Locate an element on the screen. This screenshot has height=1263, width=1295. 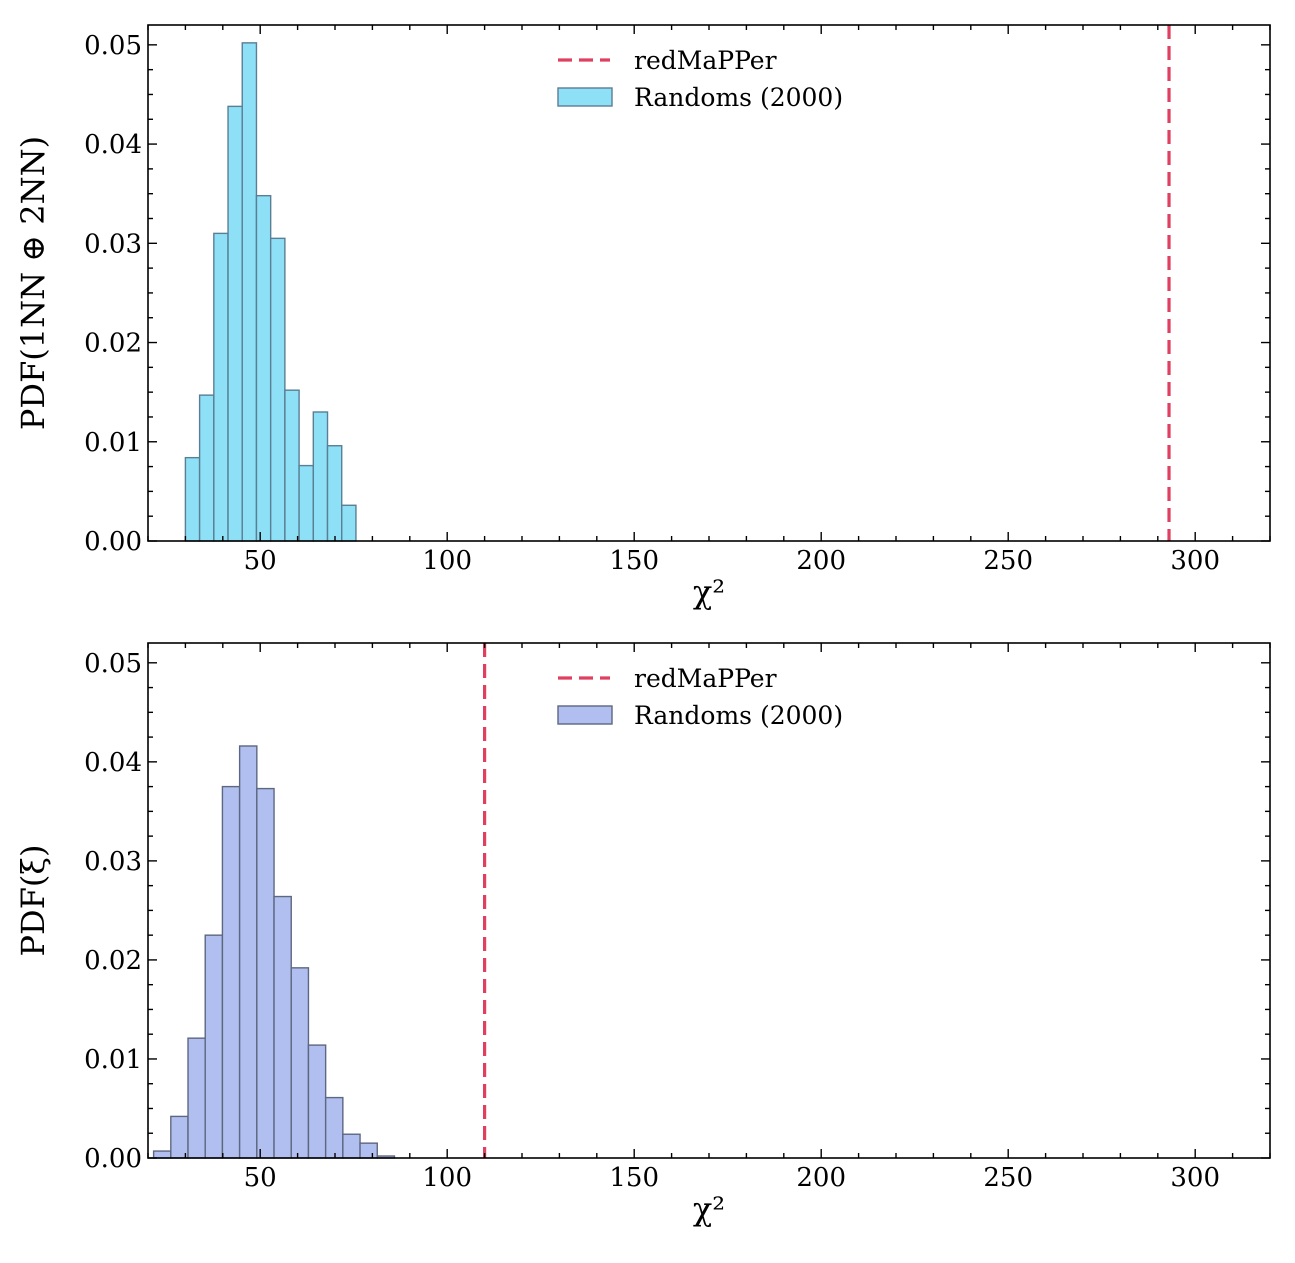
y-axis-label: PDF(1NN ⊕ 2NN) is located at coordinates (33, 283).